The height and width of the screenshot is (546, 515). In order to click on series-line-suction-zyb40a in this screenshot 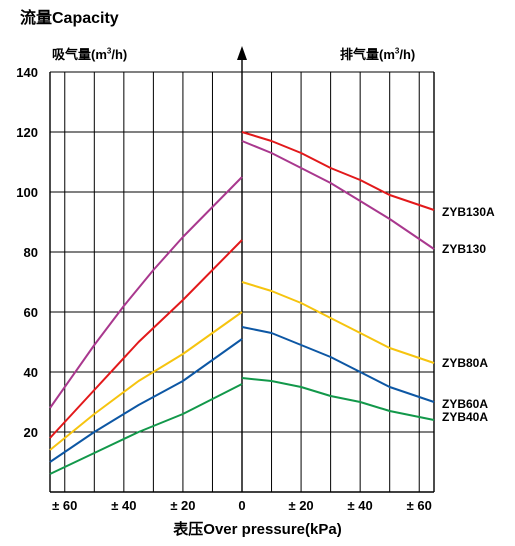, I will do `click(146, 429)`.